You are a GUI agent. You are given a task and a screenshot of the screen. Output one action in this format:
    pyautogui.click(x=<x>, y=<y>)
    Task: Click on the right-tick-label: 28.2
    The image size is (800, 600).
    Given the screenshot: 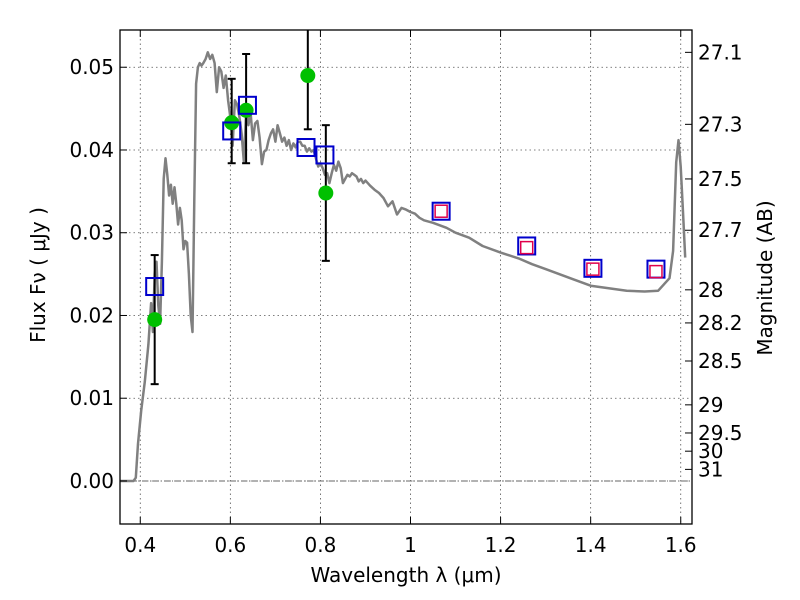 What is the action you would take?
    pyautogui.click(x=720, y=323)
    